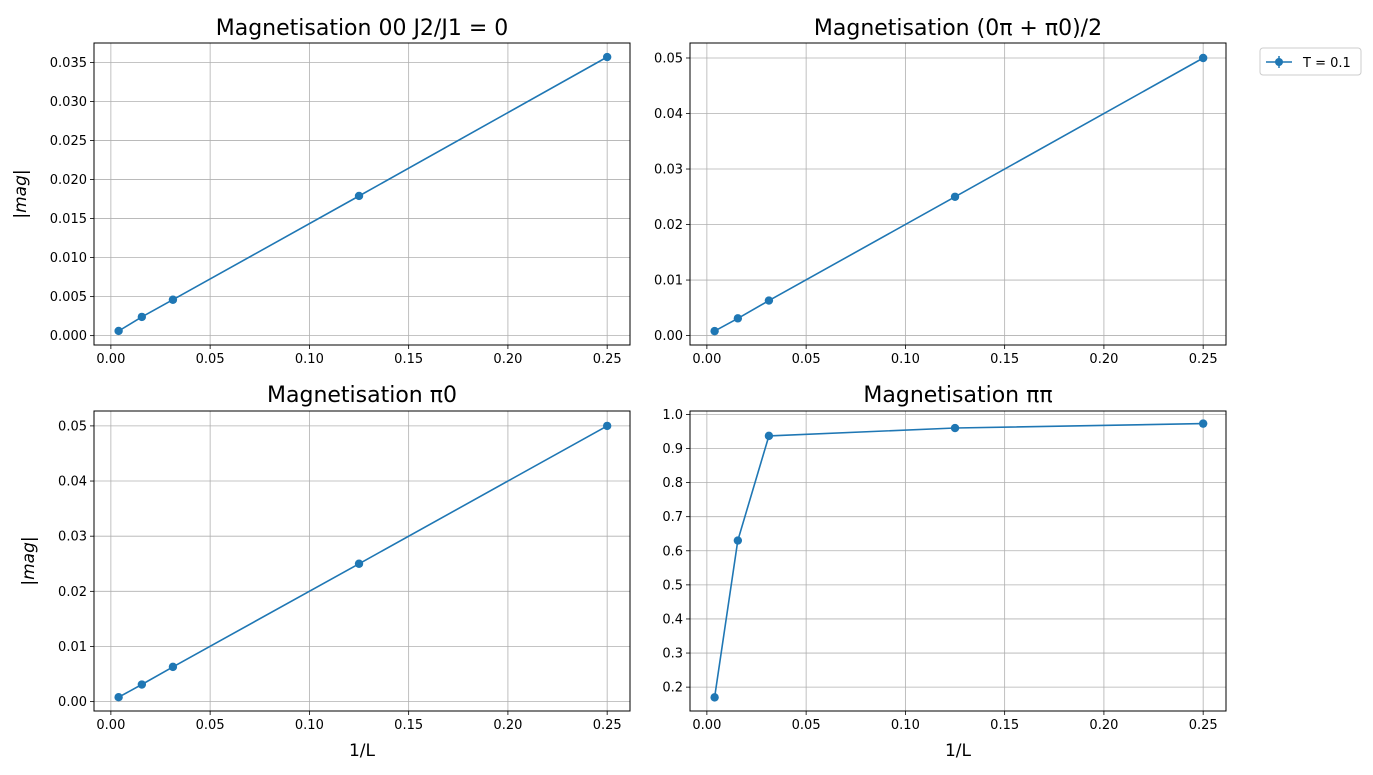 Image resolution: width=1373 pixels, height=775 pixels. What do you see at coordinates (68, 258) in the screenshot?
I see `y-tick-label: 0.010` at bounding box center [68, 258].